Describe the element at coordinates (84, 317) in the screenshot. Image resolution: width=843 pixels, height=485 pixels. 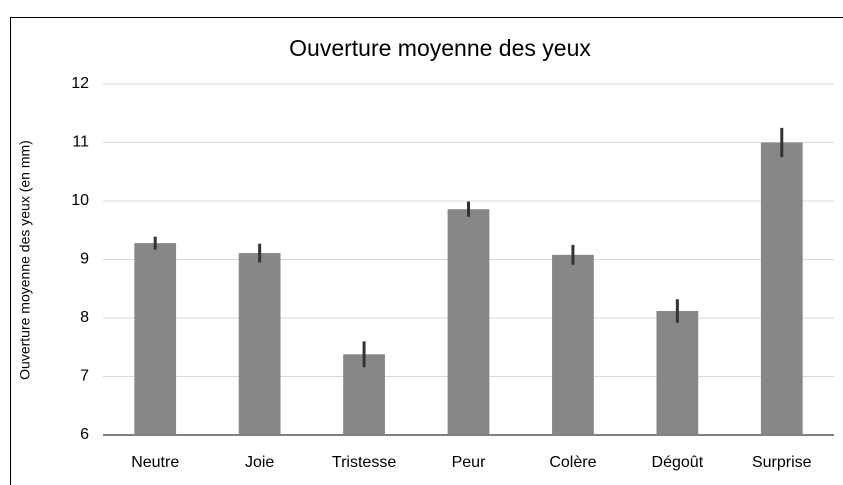
I see `y-tick-label: 8` at that location.